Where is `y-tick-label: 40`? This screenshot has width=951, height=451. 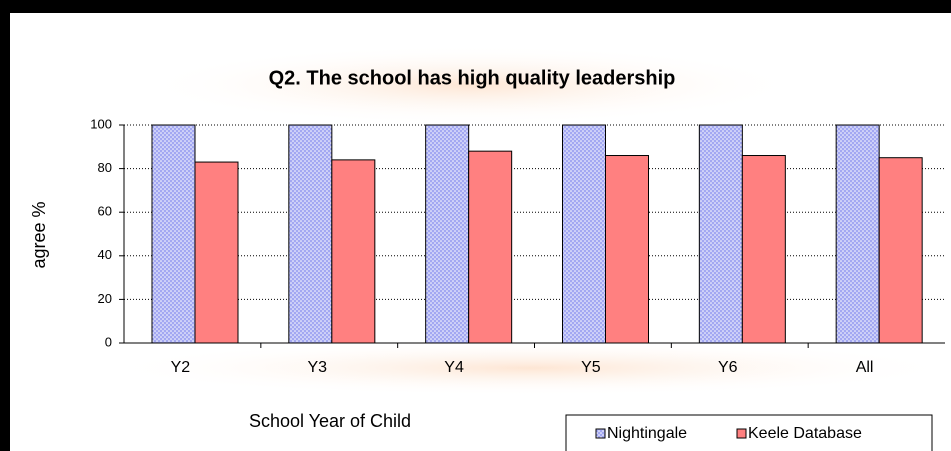 y-tick-label: 40 is located at coordinates (105, 254).